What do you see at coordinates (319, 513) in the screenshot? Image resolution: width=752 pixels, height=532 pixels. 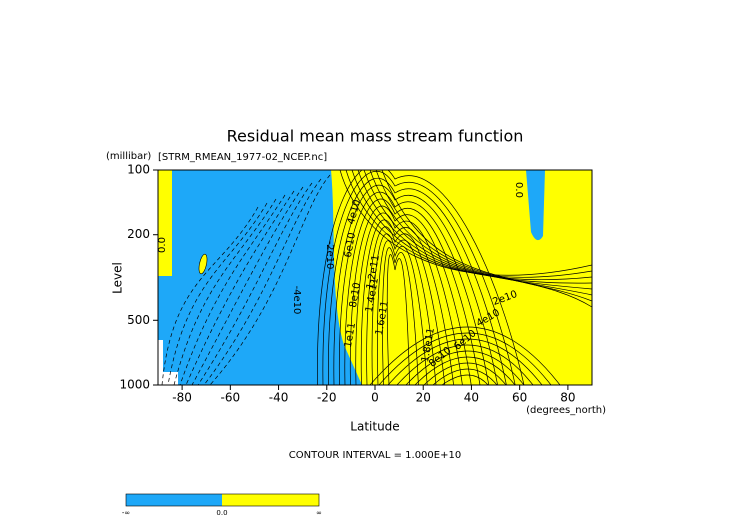 I see `colorbar-label: ∞` at bounding box center [319, 513].